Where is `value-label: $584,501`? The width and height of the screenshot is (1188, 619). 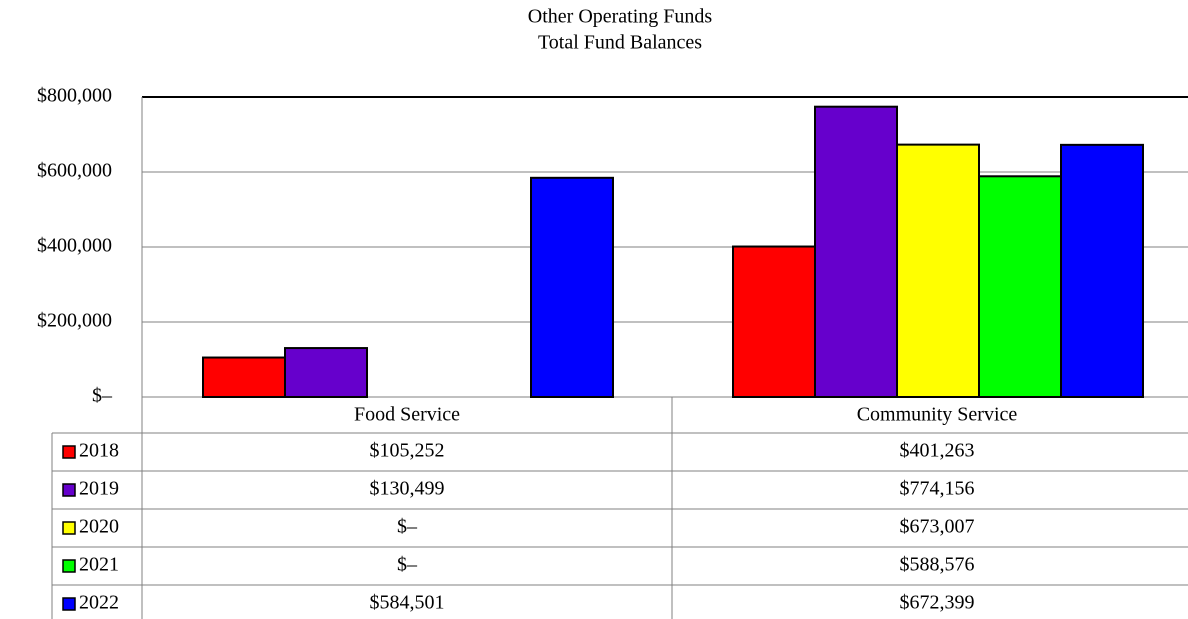
value-label: $584,501 is located at coordinates (407, 603).